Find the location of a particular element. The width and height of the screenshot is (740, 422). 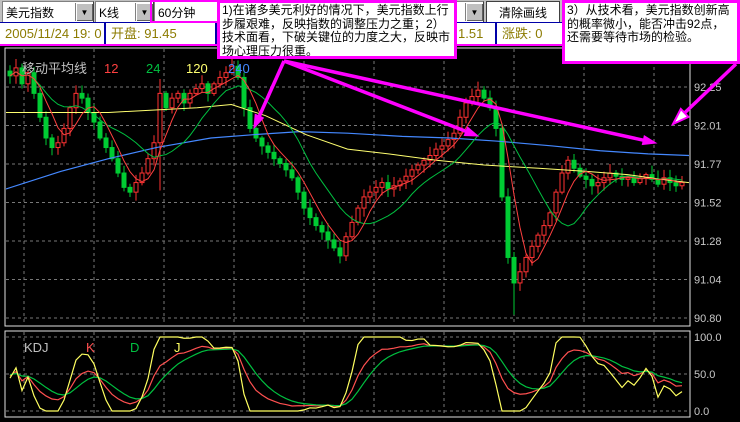

open-arrowhead is located at coordinates (680, 117).